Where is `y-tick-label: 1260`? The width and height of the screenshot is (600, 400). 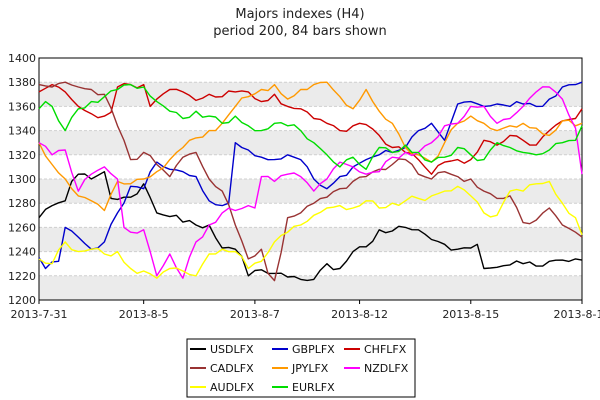 y-tick-label: 1260 is located at coordinates (22, 227).